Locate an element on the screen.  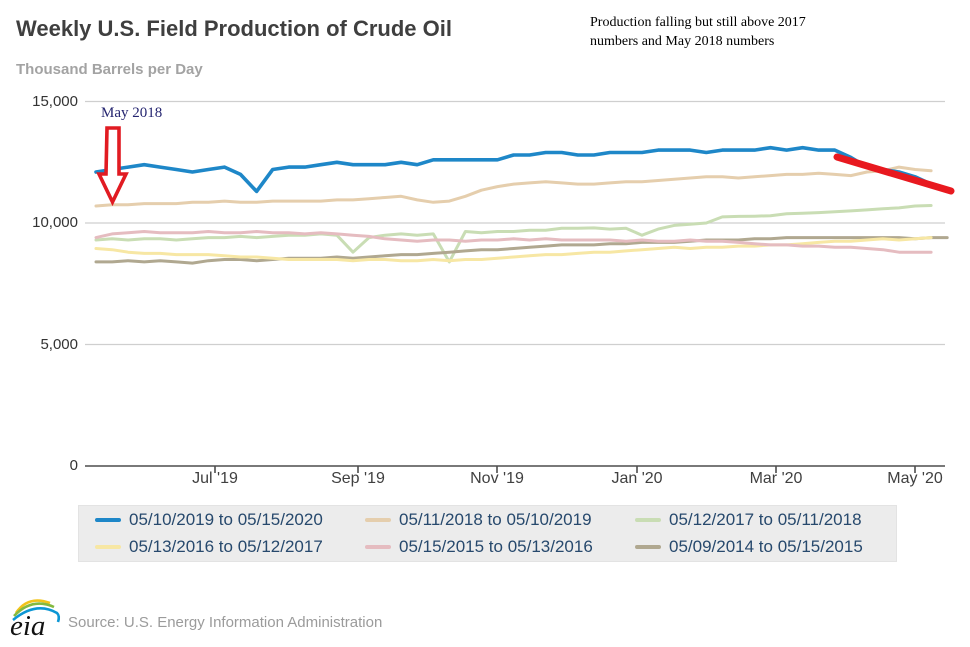
analyst-note-line2: numbers and May 2018 numbers is located at coordinates (682, 41).